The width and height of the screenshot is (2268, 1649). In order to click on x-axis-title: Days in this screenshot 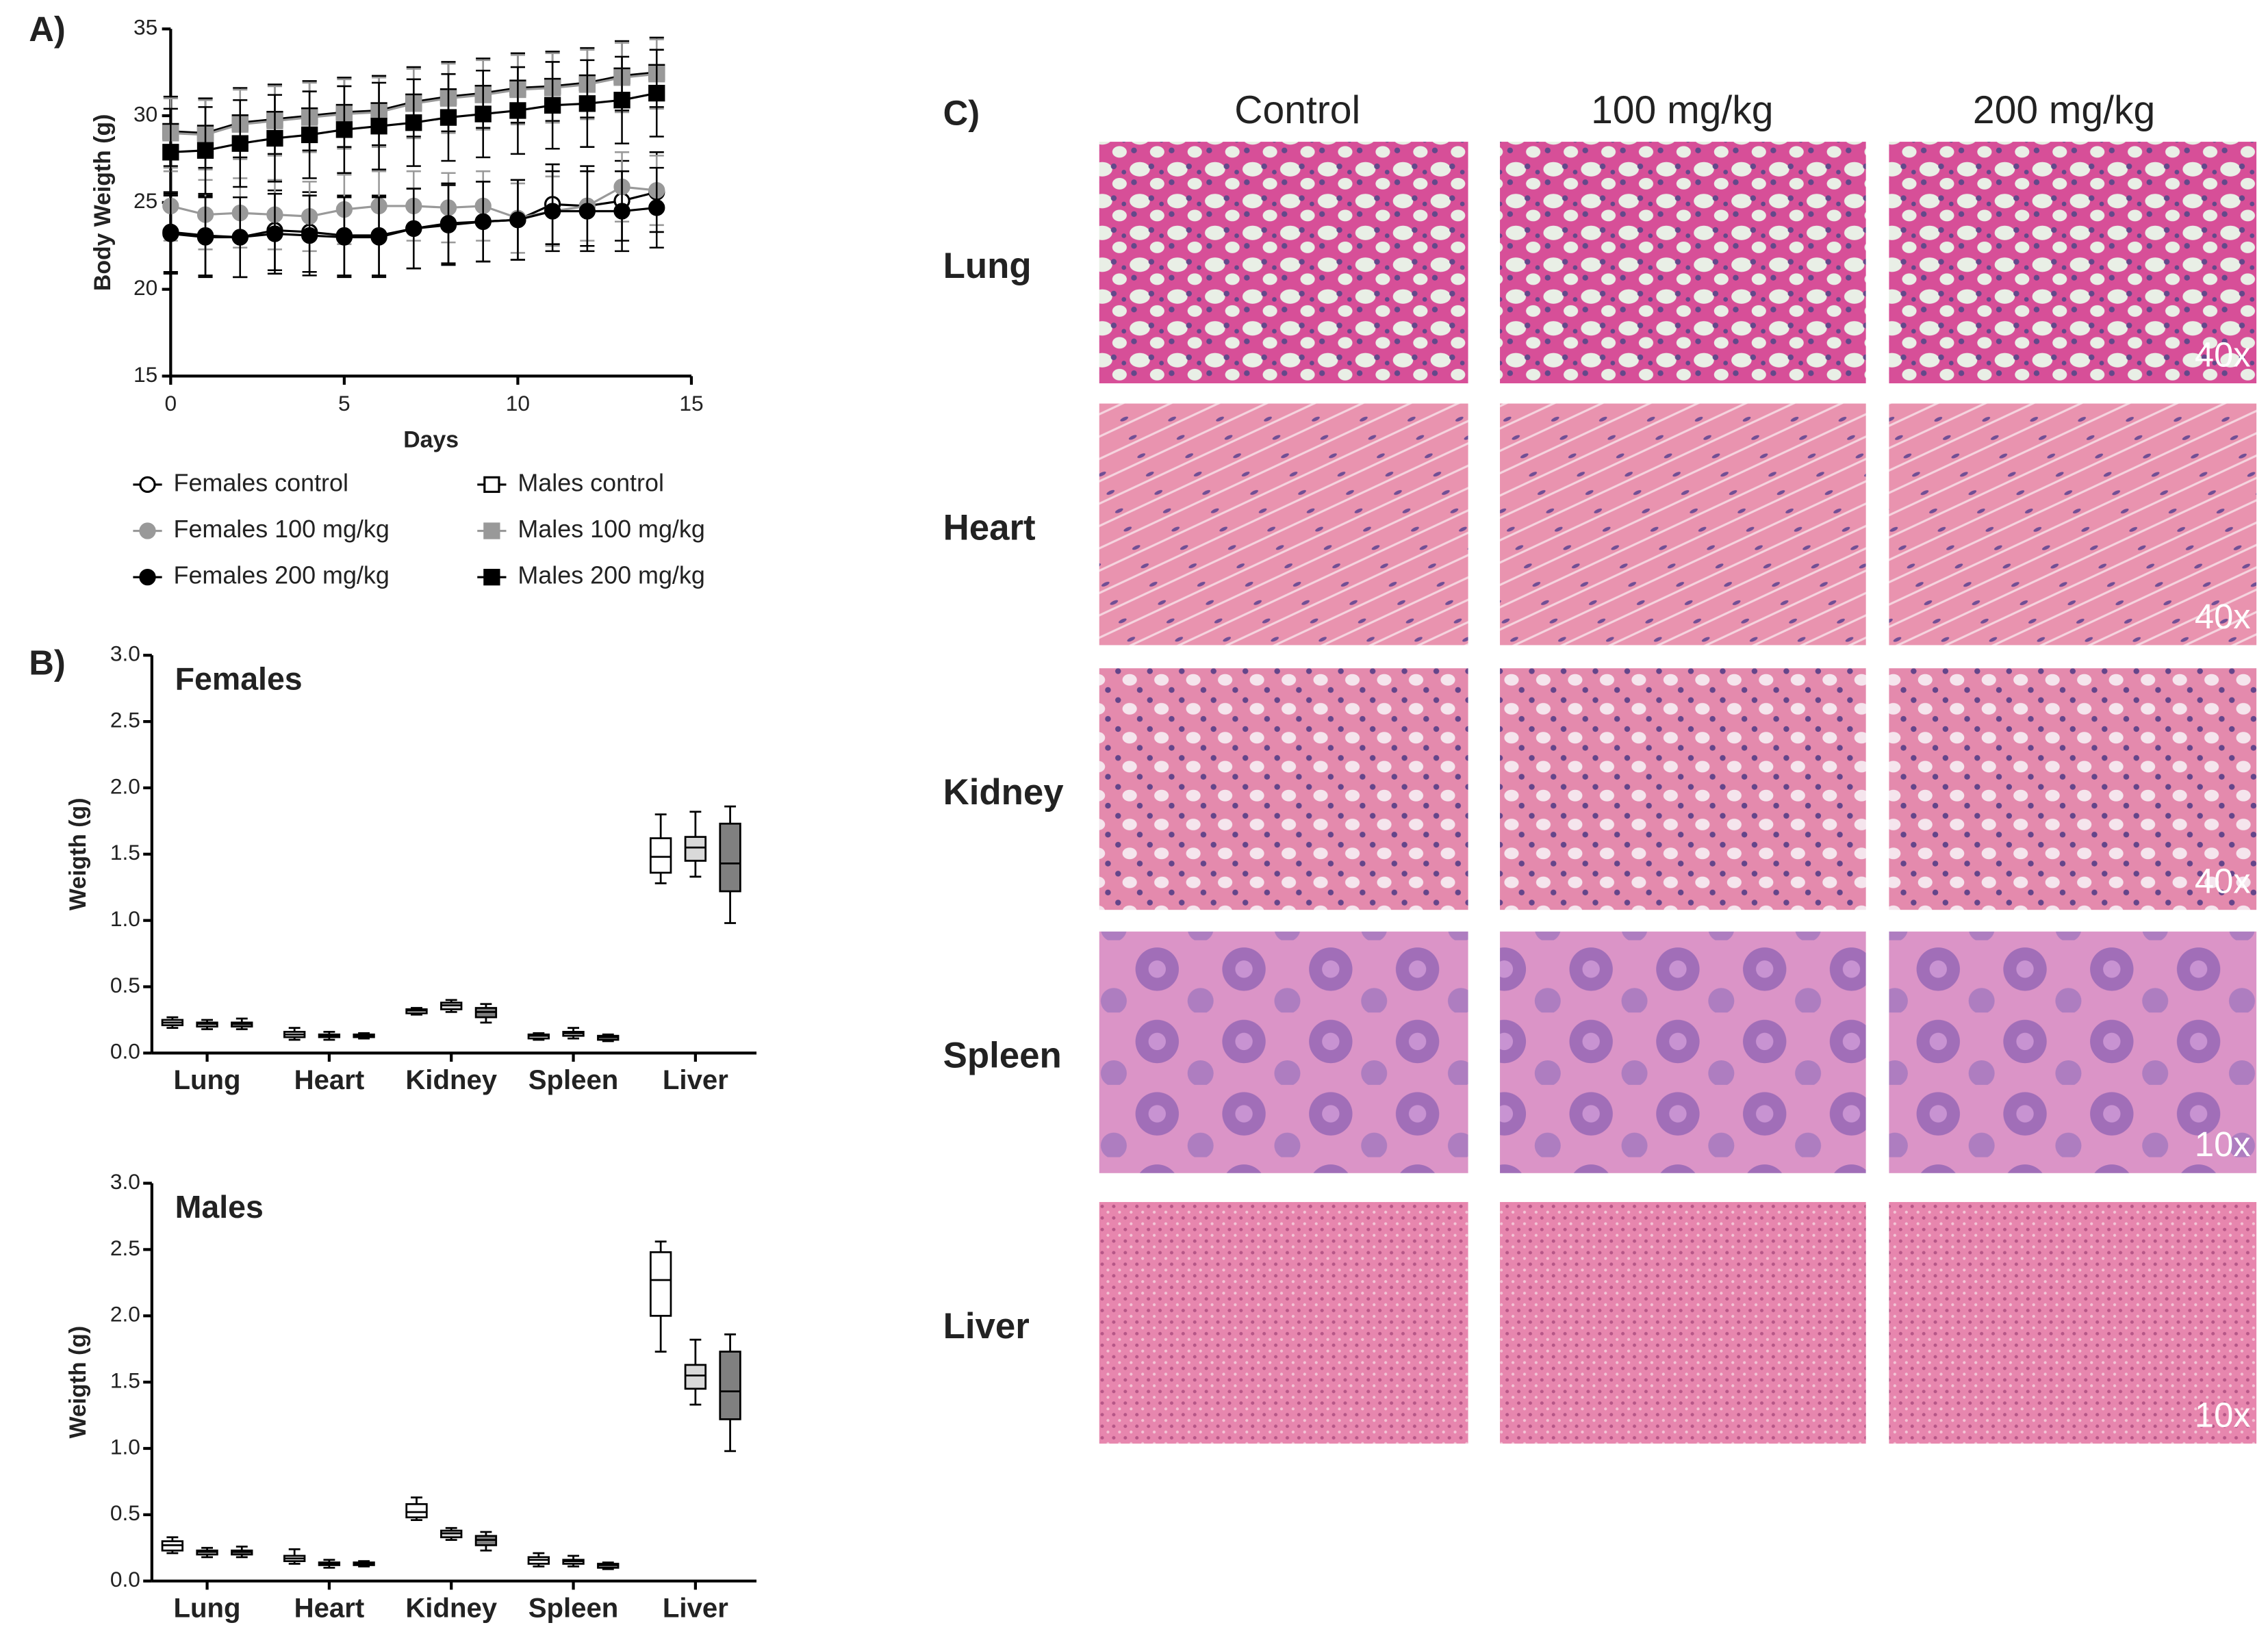, I will do `click(431, 439)`.